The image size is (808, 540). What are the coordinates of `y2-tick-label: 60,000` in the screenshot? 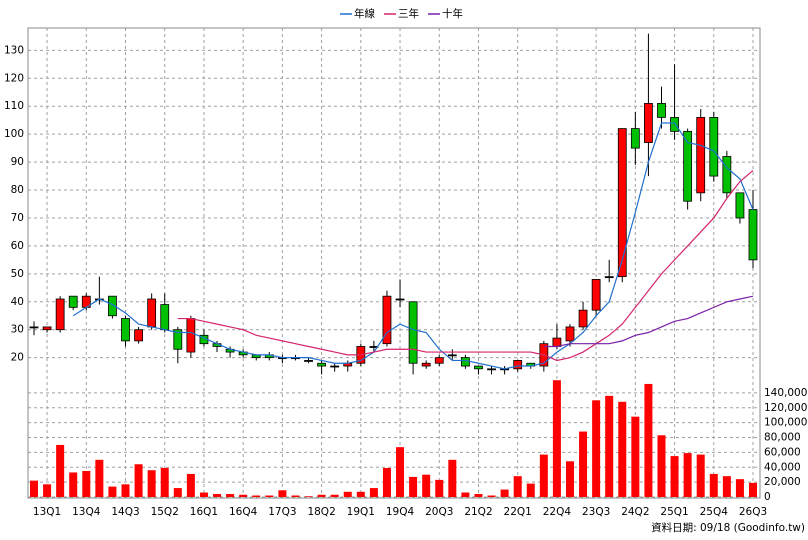 It's located at (782, 452).